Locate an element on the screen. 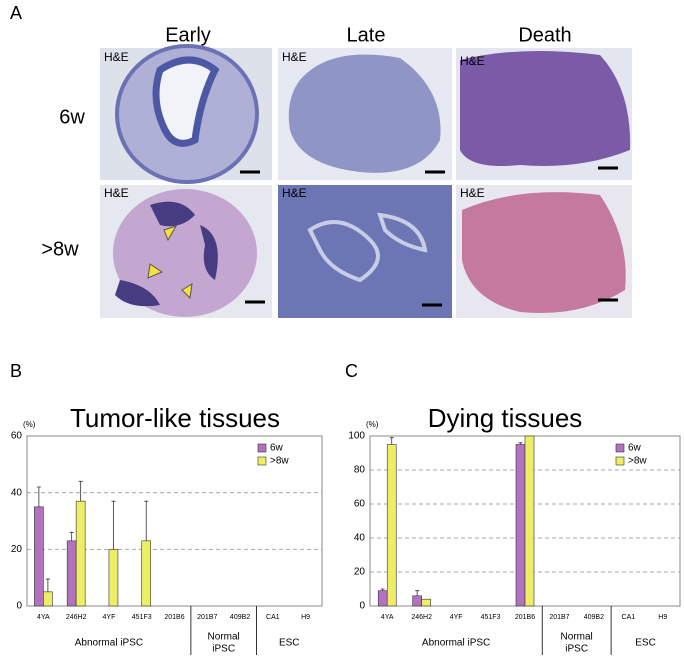 This screenshot has height=659, width=685. plot-frame is located at coordinates (174, 521).